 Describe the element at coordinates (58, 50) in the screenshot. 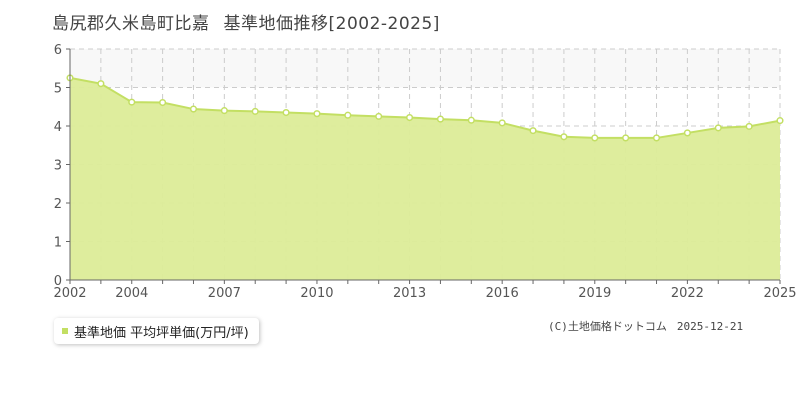

I see `y-tick-label: 6` at that location.